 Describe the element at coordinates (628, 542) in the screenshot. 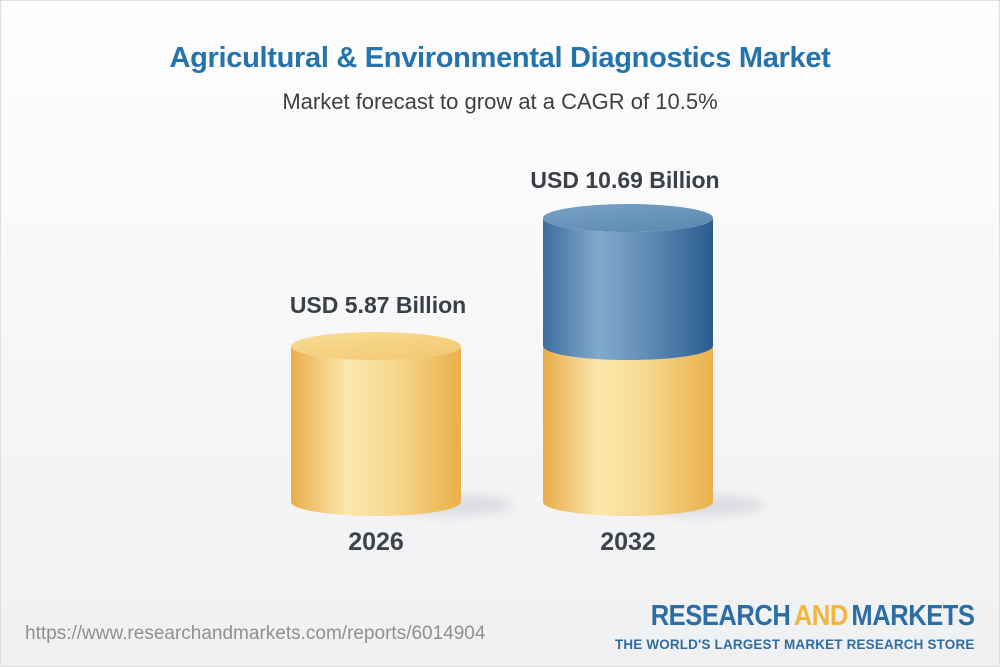

I see `category-label-2032: 2032` at that location.